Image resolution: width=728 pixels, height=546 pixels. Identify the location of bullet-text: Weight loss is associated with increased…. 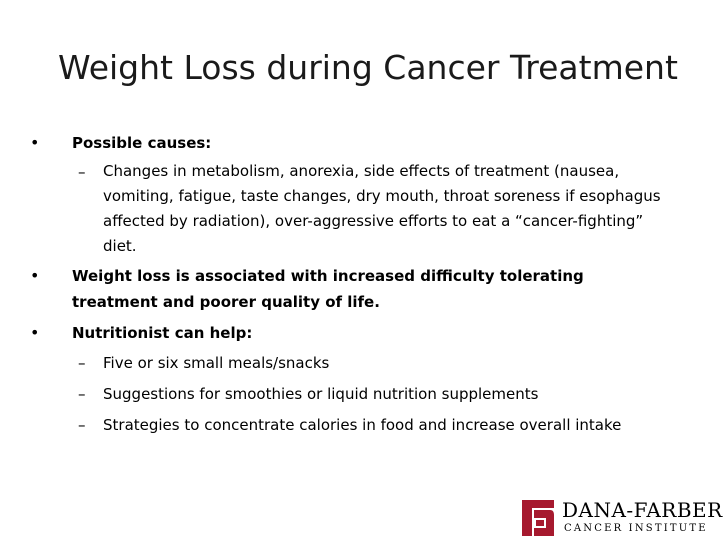
(328, 289).